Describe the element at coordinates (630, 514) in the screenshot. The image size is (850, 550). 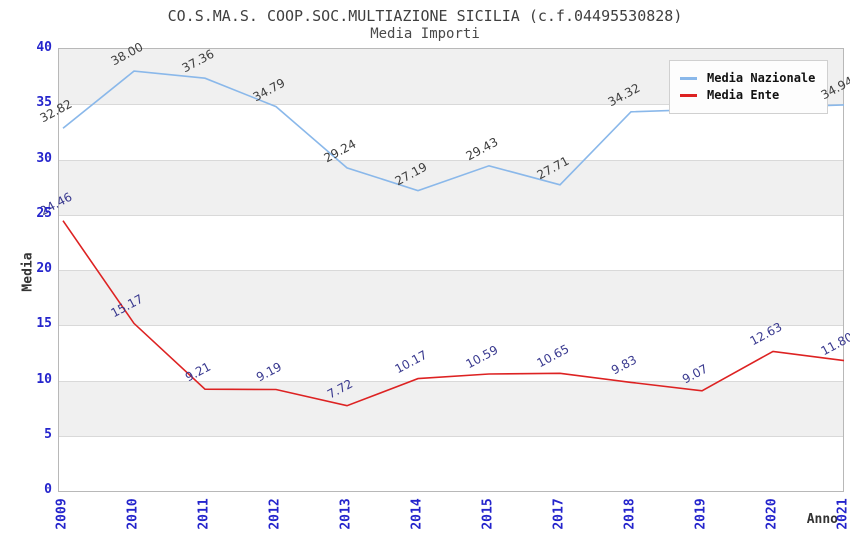
I see `x-axis-tick-label: 2018` at that location.